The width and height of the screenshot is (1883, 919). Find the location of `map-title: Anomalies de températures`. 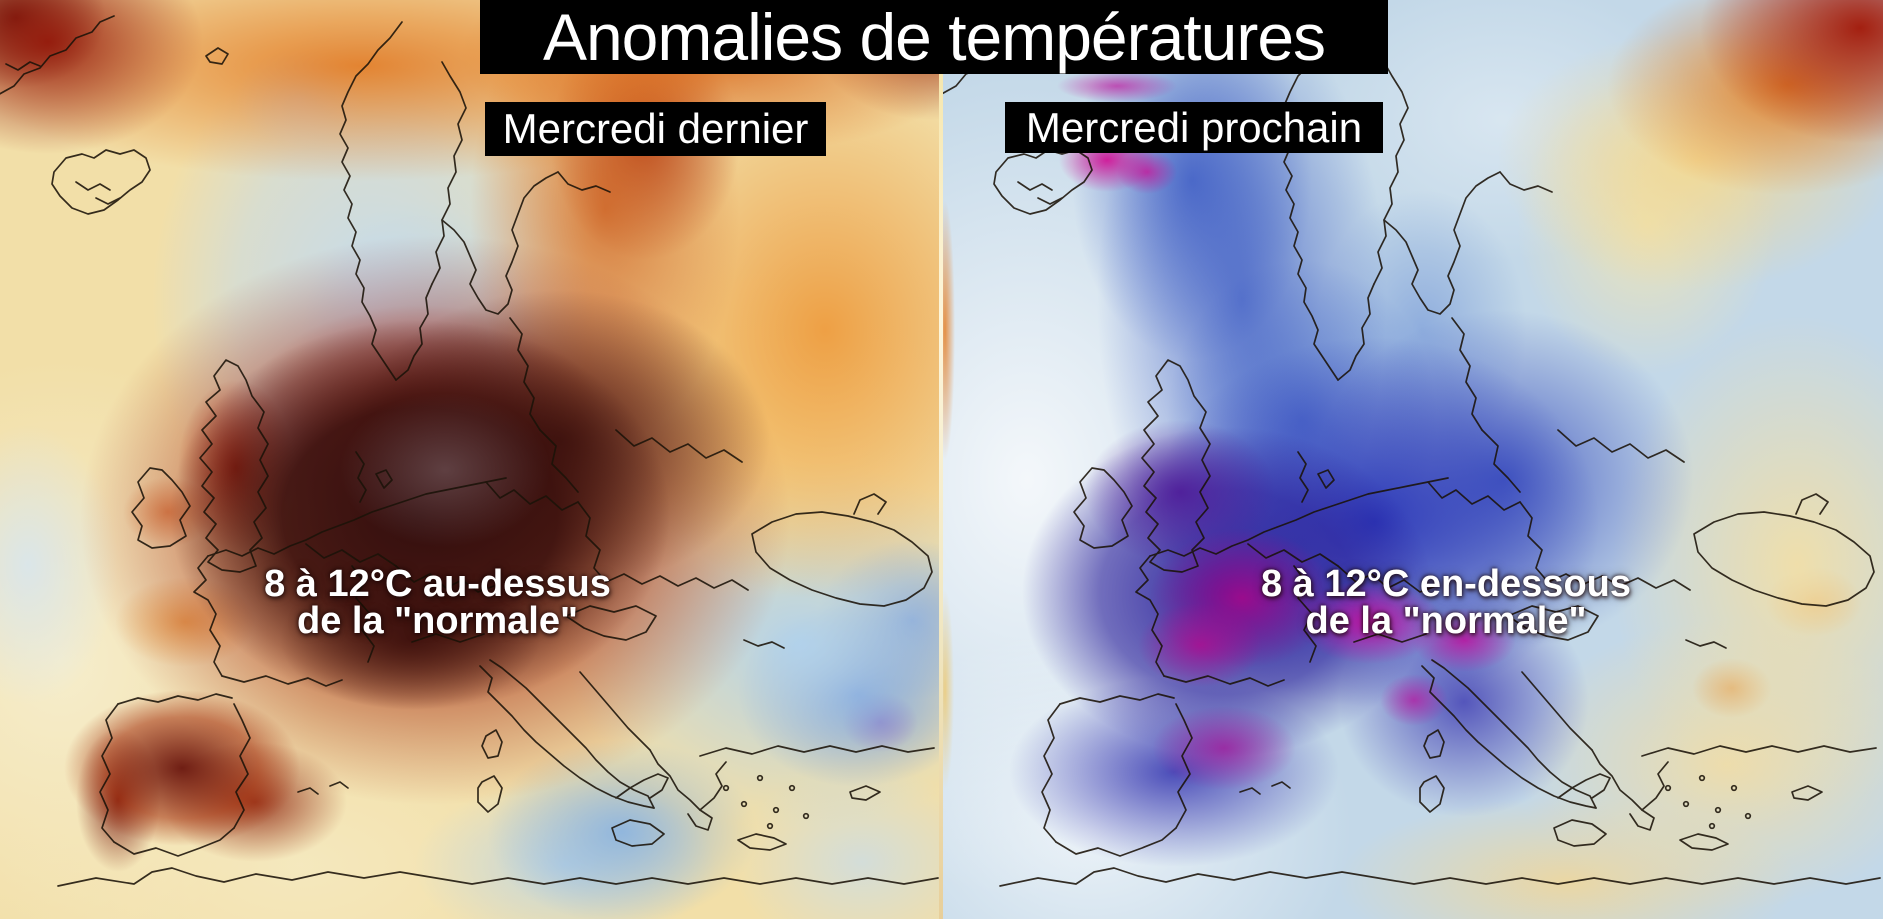

map-title: Anomalies de températures is located at coordinates (934, 37).